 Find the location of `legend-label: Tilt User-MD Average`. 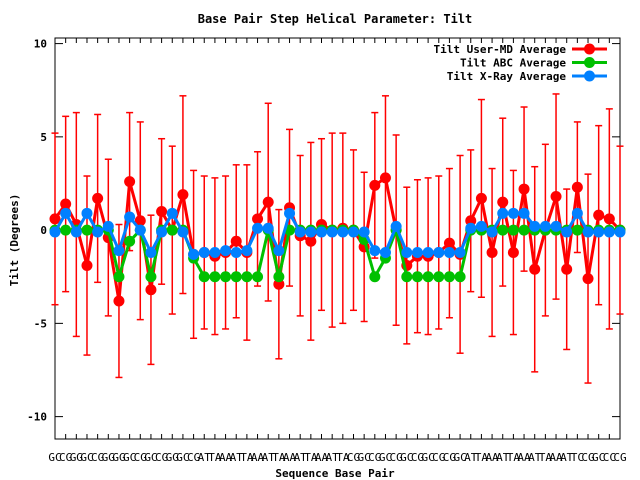

legend-label: Tilt User-MD Average is located at coordinates (500, 49).